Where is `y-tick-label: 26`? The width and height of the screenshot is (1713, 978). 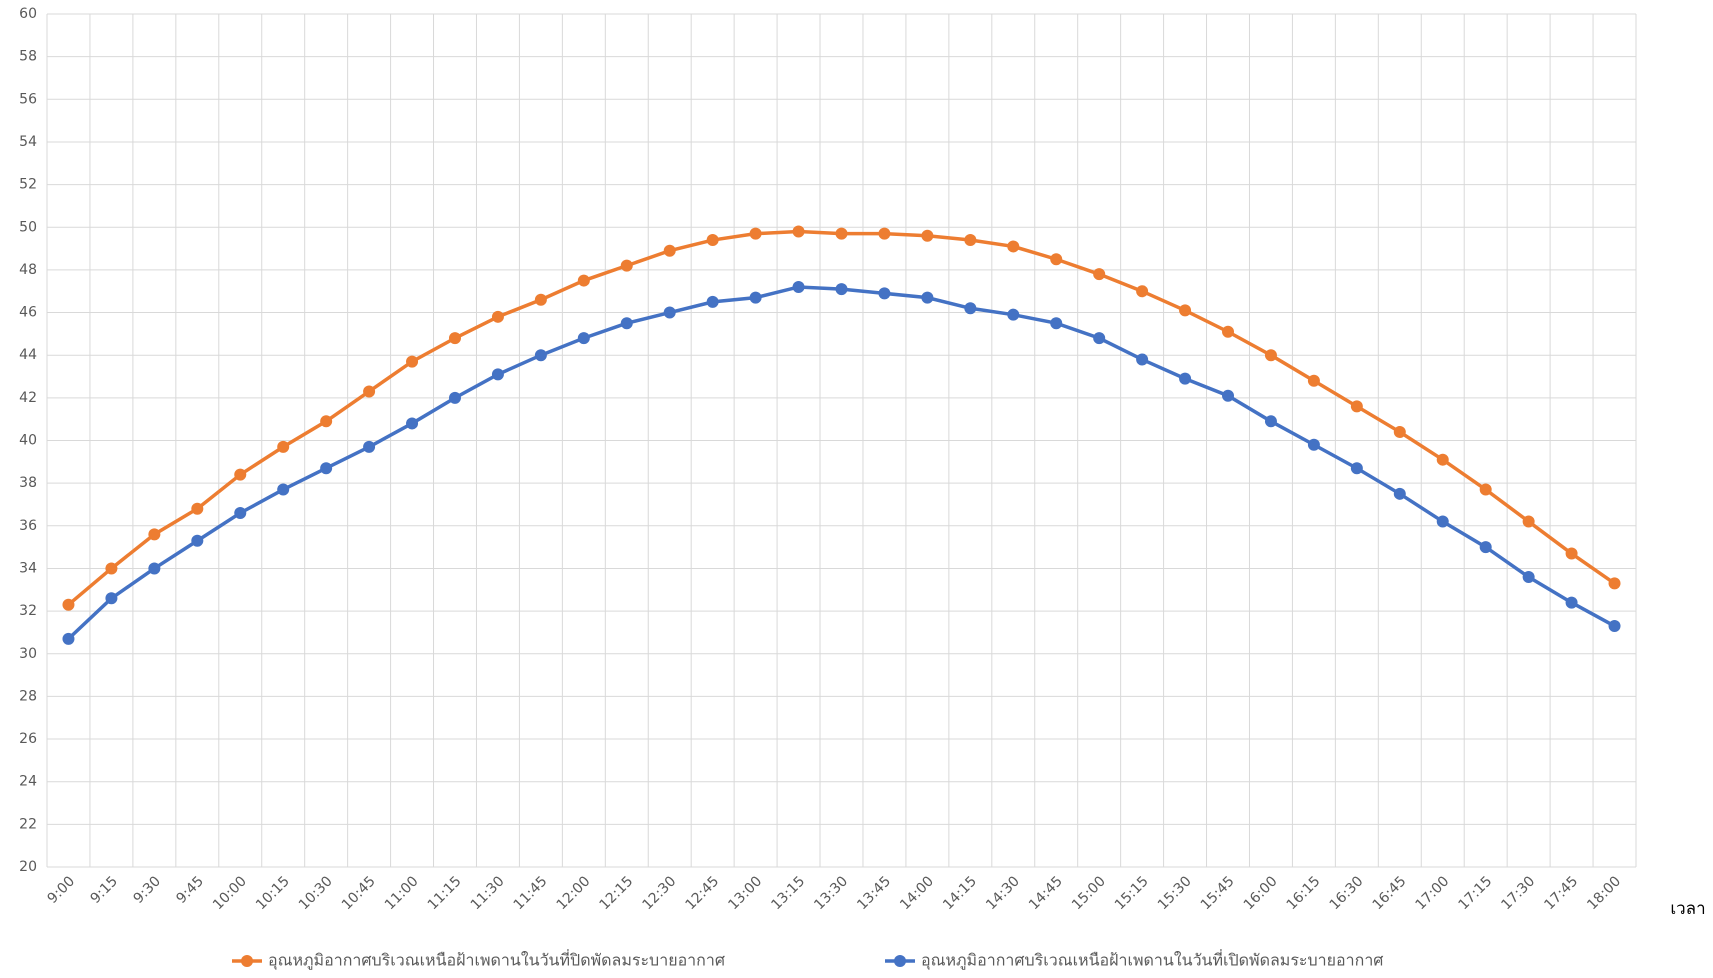 y-tick-label: 26 is located at coordinates (28, 739).